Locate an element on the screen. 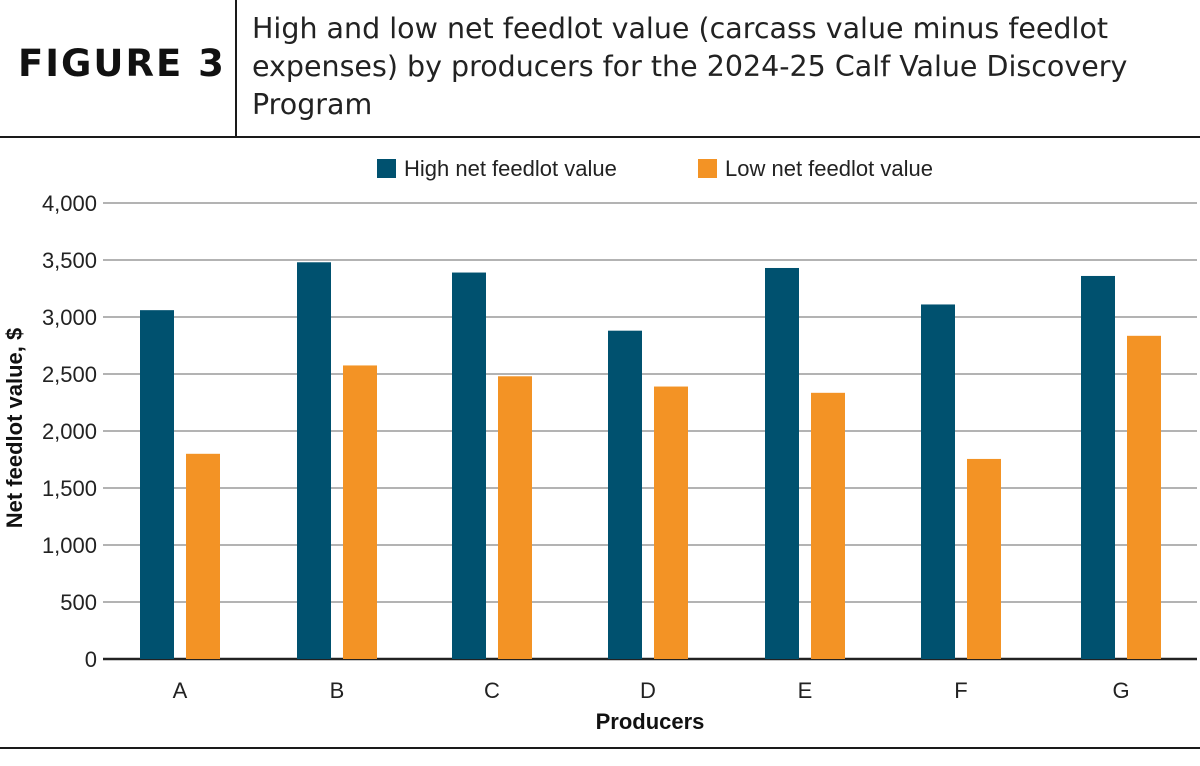  x-tick-labels: A B C D E F G is located at coordinates (651, 690).